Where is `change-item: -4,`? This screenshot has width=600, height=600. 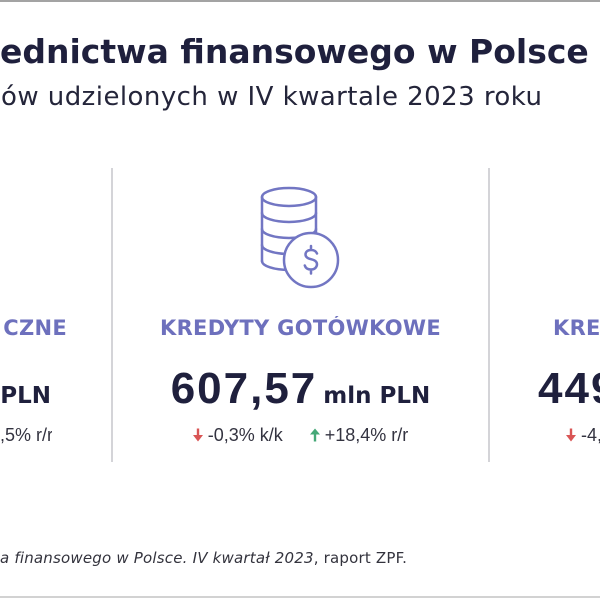 change-item: -4, is located at coordinates (583, 435).